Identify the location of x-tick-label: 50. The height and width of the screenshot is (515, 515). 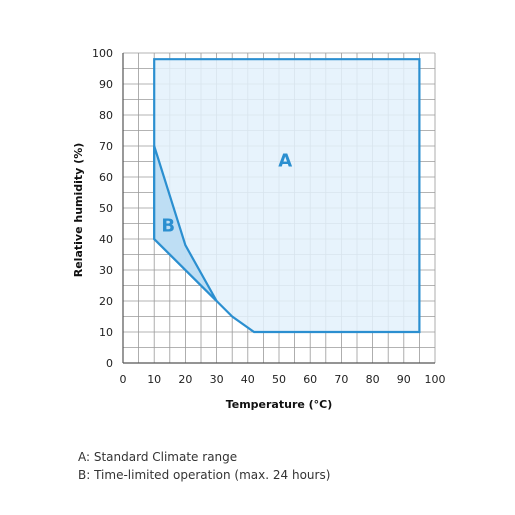
(279, 379).